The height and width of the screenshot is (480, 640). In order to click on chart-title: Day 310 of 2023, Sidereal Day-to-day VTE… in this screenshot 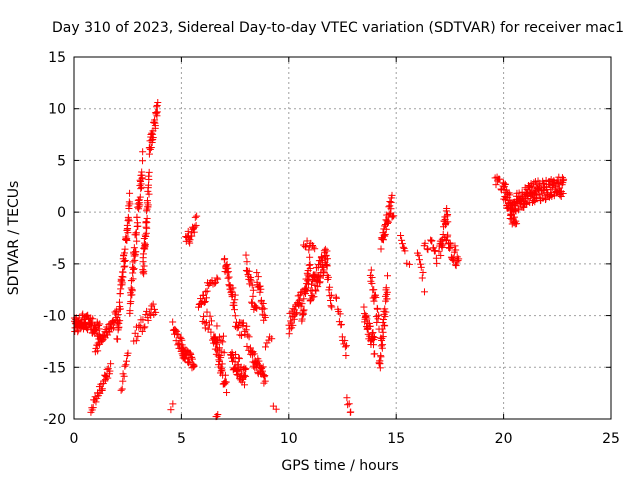, I will do `click(338, 28)`.